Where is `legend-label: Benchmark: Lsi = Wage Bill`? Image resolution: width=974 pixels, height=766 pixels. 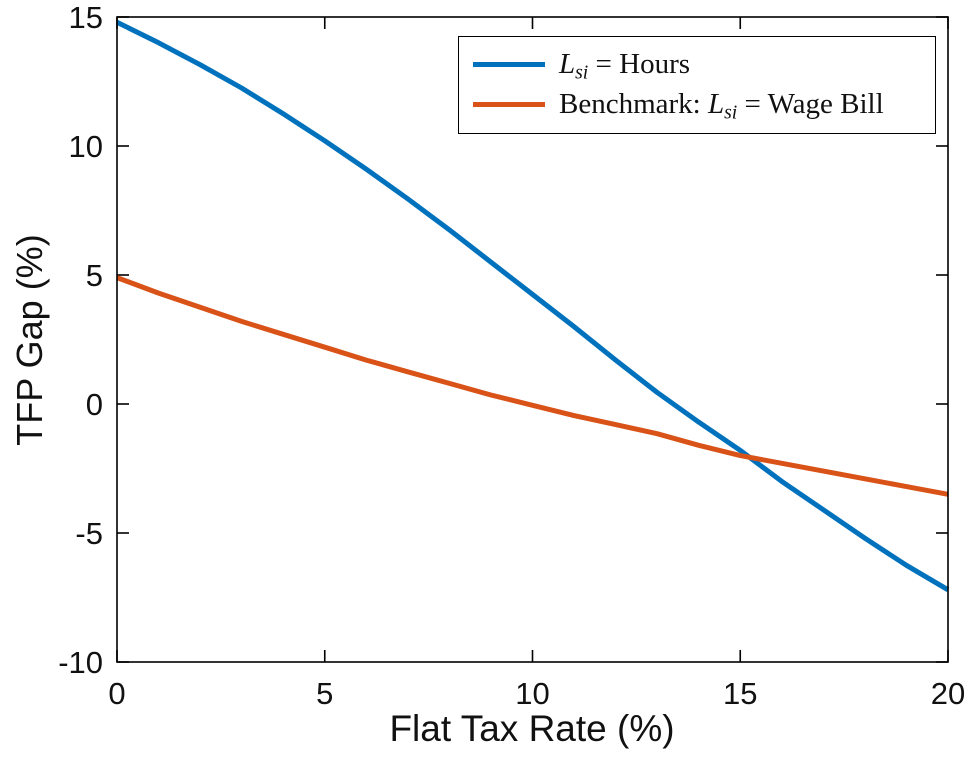
legend-label: Benchmark: Lsi = Wage Bill is located at coordinates (721, 105).